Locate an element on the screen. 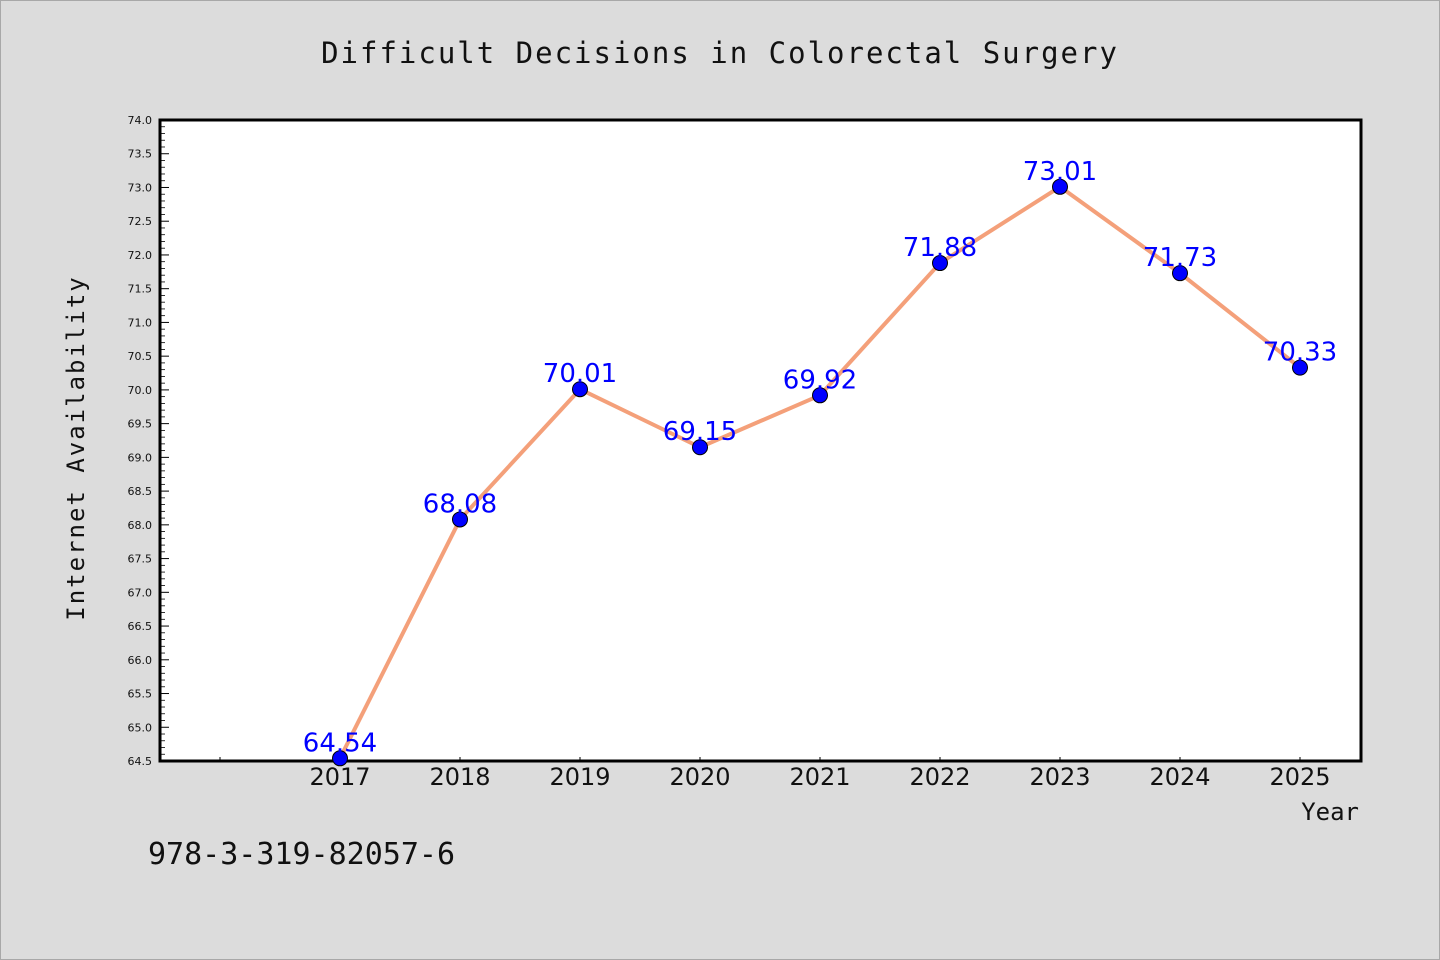 This screenshot has height=960, width=1440. x-tick-label: 2020 is located at coordinates (699, 777).